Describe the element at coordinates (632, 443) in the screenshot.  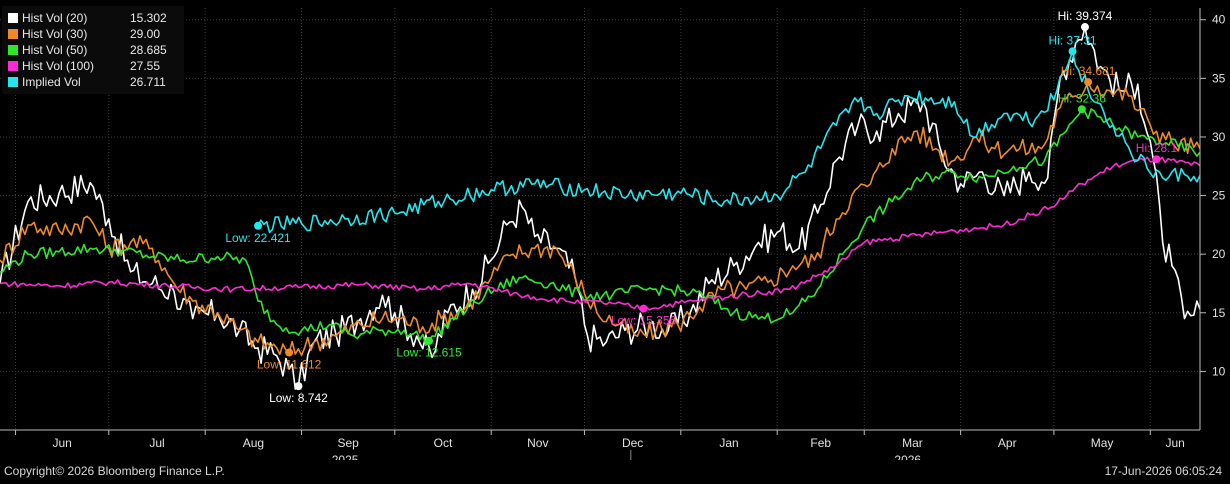
I see `x-tick-label: Dec` at that location.